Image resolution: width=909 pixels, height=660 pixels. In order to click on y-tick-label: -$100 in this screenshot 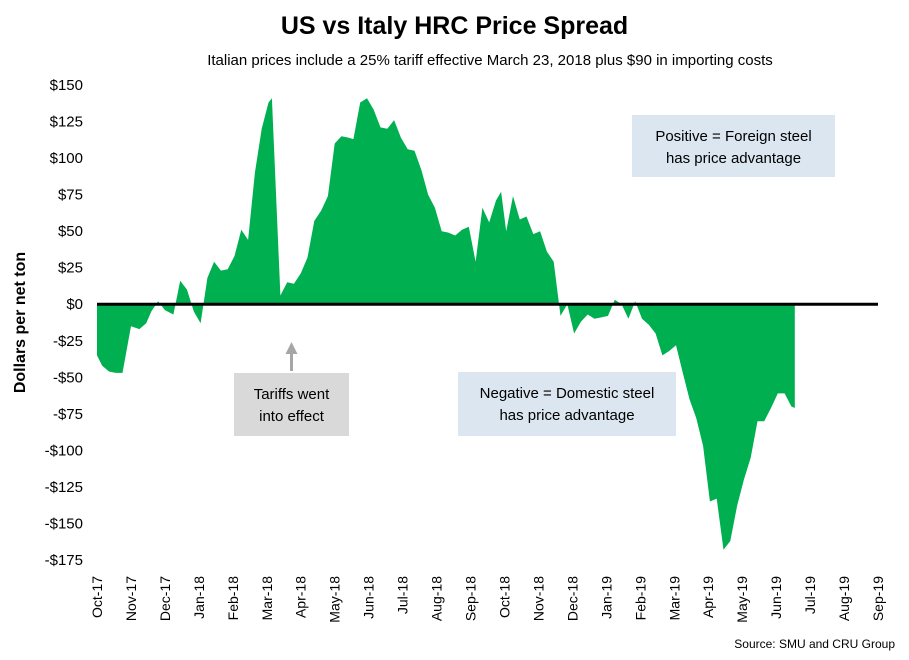, I will do `click(64, 450)`.